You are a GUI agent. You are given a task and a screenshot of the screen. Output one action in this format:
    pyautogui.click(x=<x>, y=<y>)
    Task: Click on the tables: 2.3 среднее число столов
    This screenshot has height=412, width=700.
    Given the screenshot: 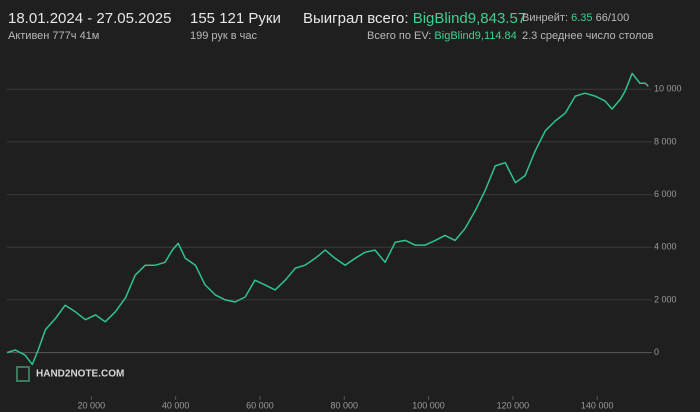 What is the action you would take?
    pyautogui.click(x=588, y=36)
    